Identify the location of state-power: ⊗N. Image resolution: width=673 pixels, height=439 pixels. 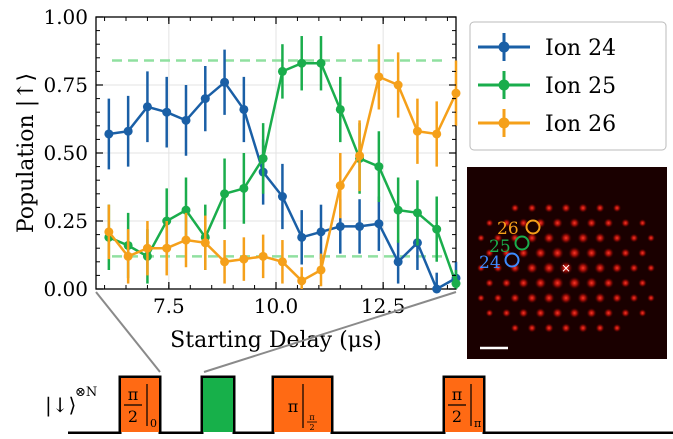
(86, 392).